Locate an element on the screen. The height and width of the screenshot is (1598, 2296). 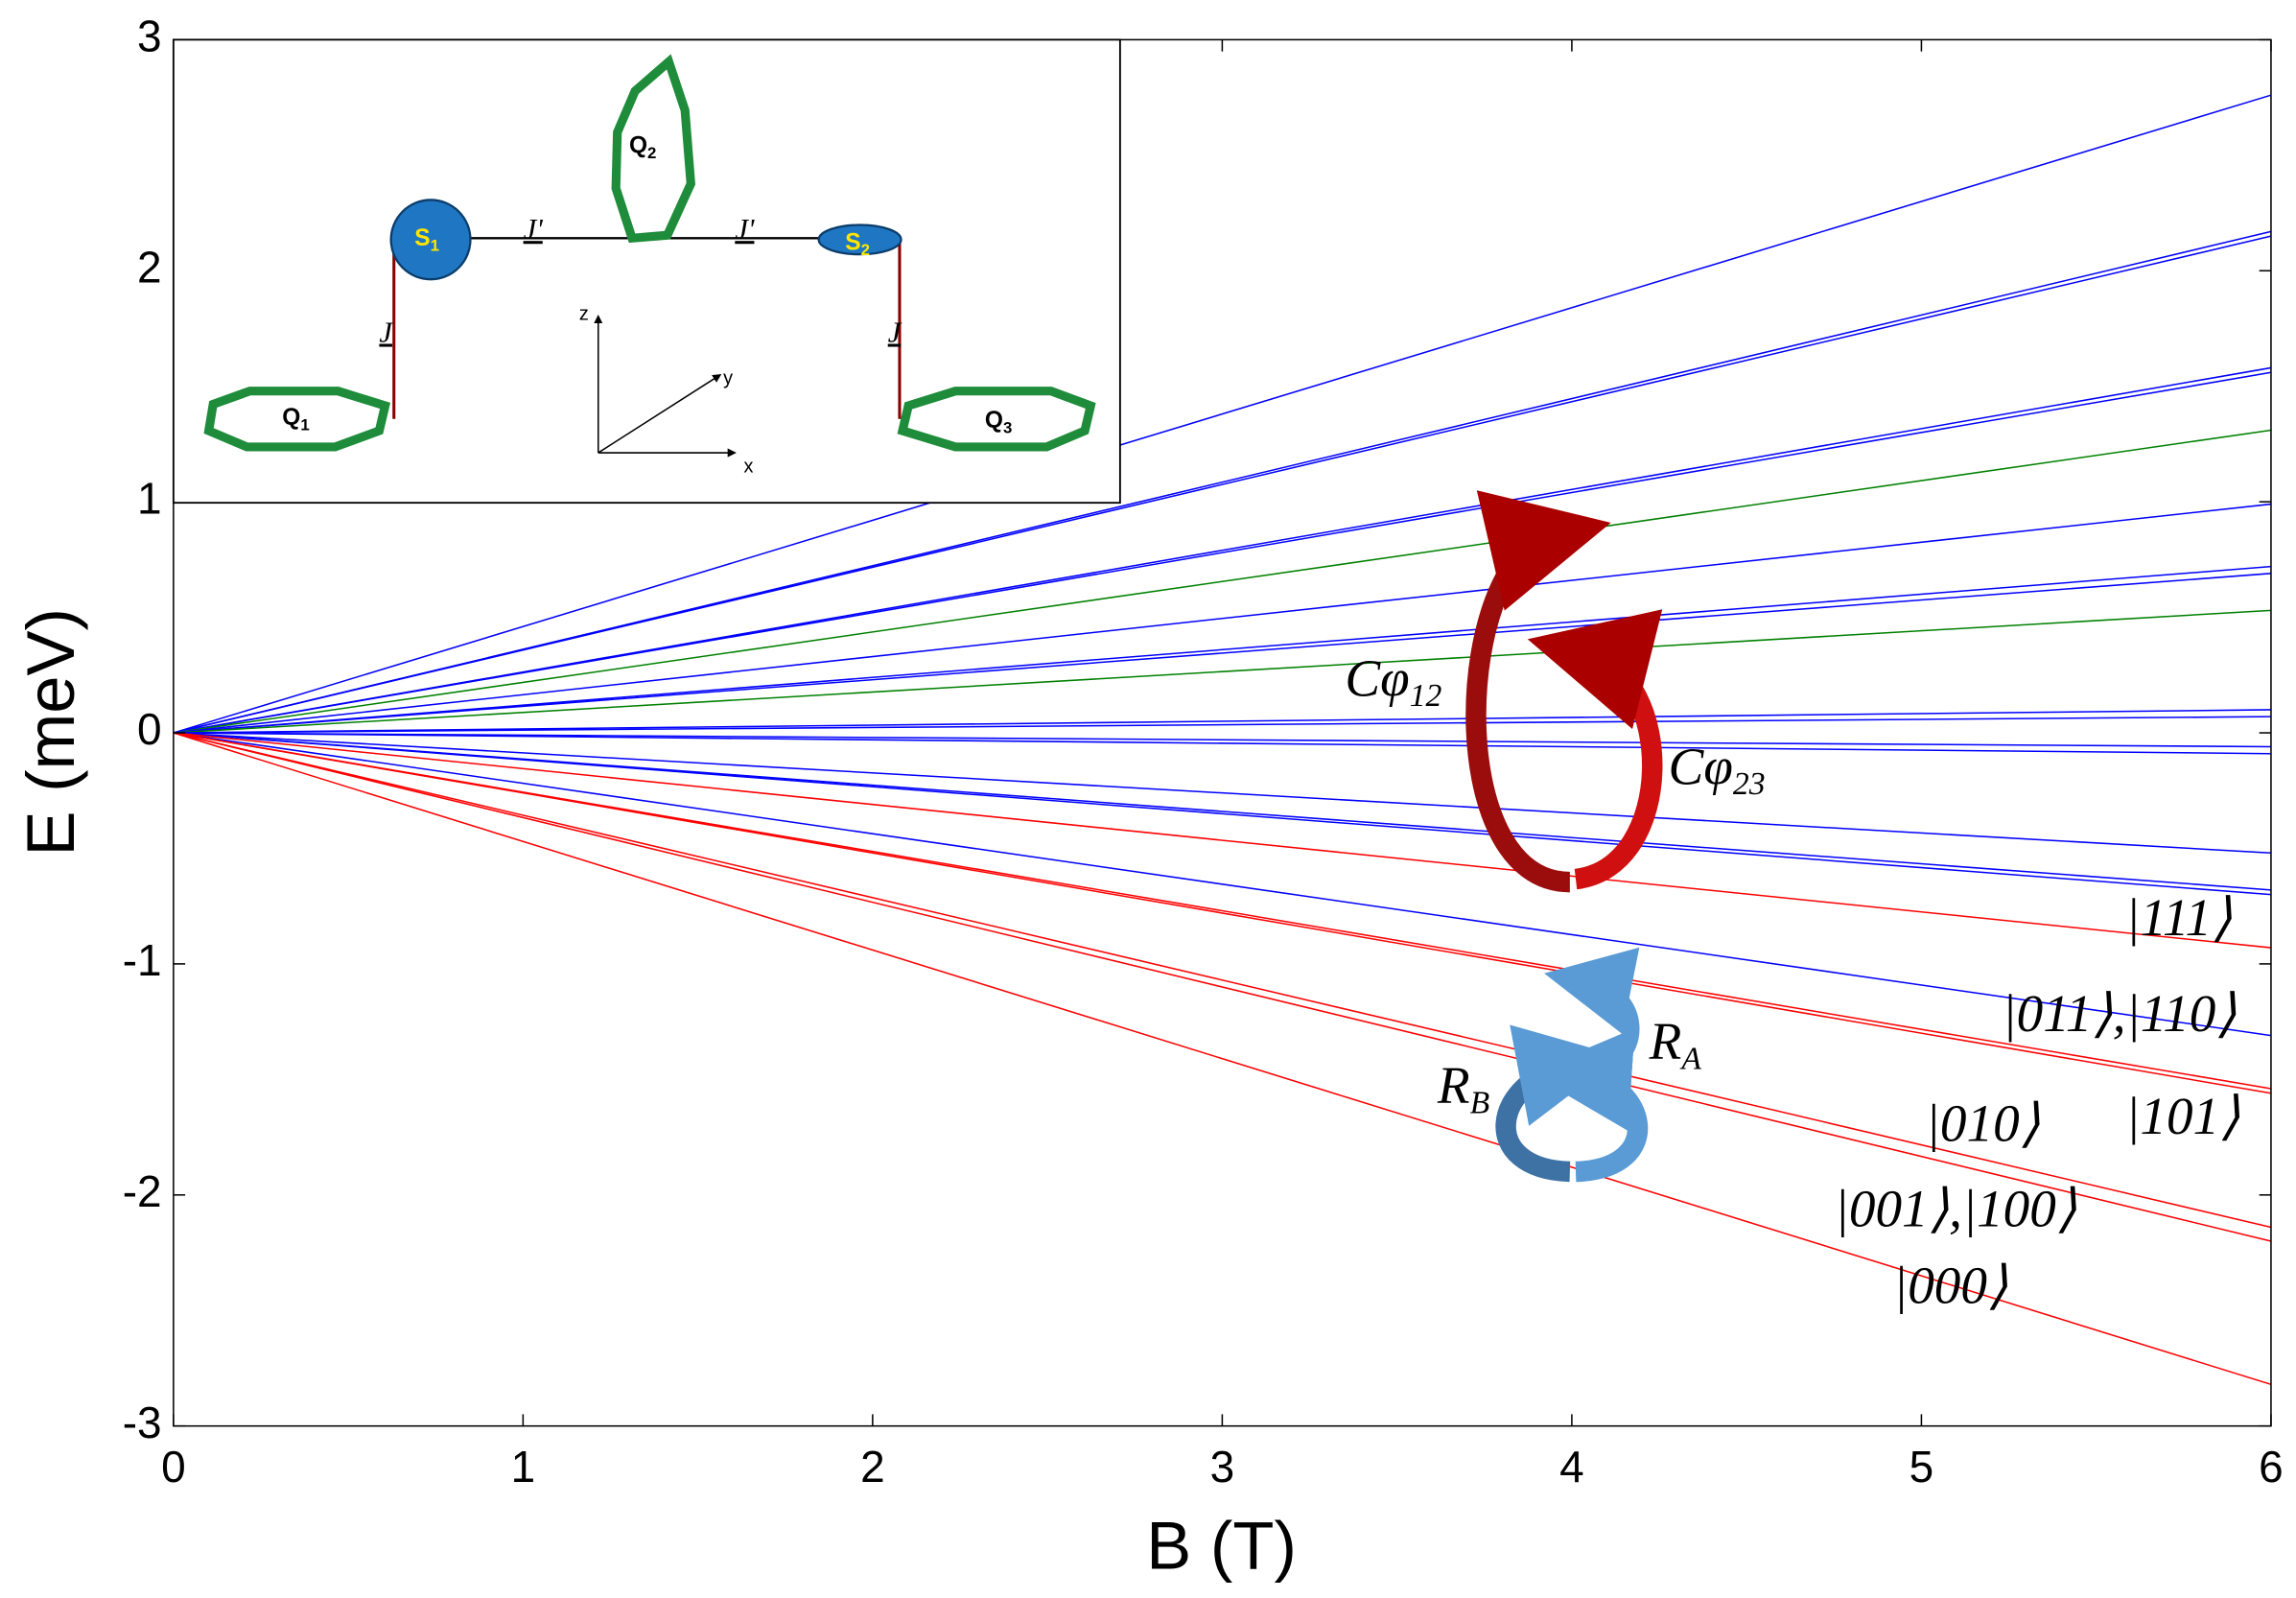
svg-text: Q3 is located at coordinates (998, 422).